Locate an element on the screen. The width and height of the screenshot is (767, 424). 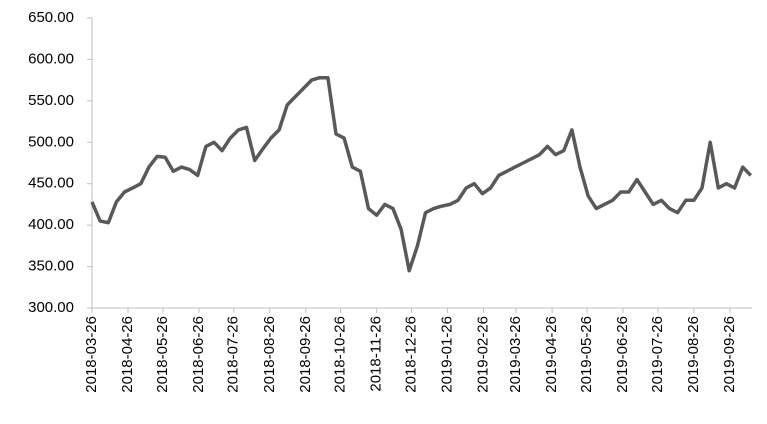
x-tick-label: 2018-05-26 is located at coordinates (162, 354).